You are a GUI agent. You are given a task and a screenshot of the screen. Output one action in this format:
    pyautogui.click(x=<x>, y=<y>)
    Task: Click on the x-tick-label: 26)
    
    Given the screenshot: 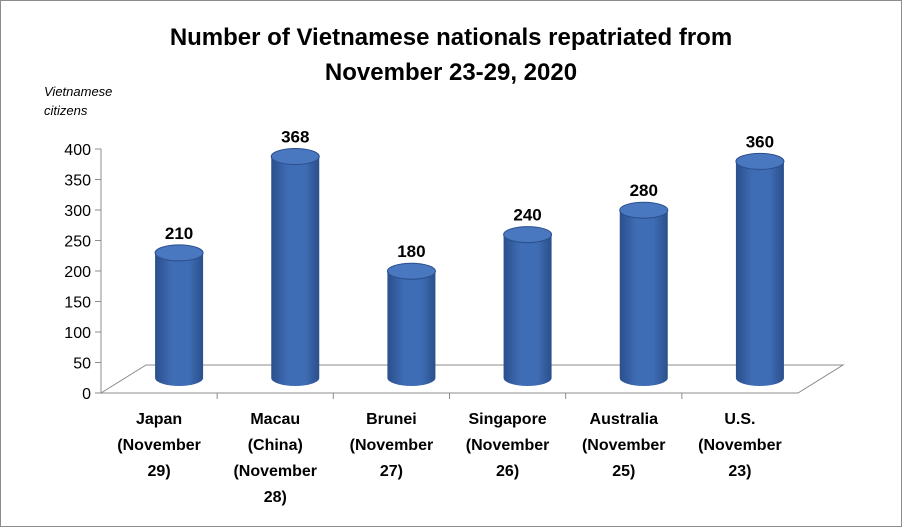 What is the action you would take?
    pyautogui.click(x=507, y=471)
    